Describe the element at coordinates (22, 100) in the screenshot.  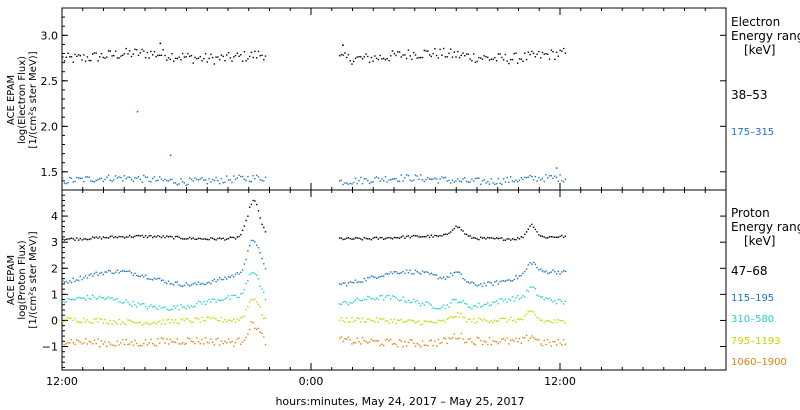
I see `electron-ylabel-line2: log(Electron Flux)` at that location.